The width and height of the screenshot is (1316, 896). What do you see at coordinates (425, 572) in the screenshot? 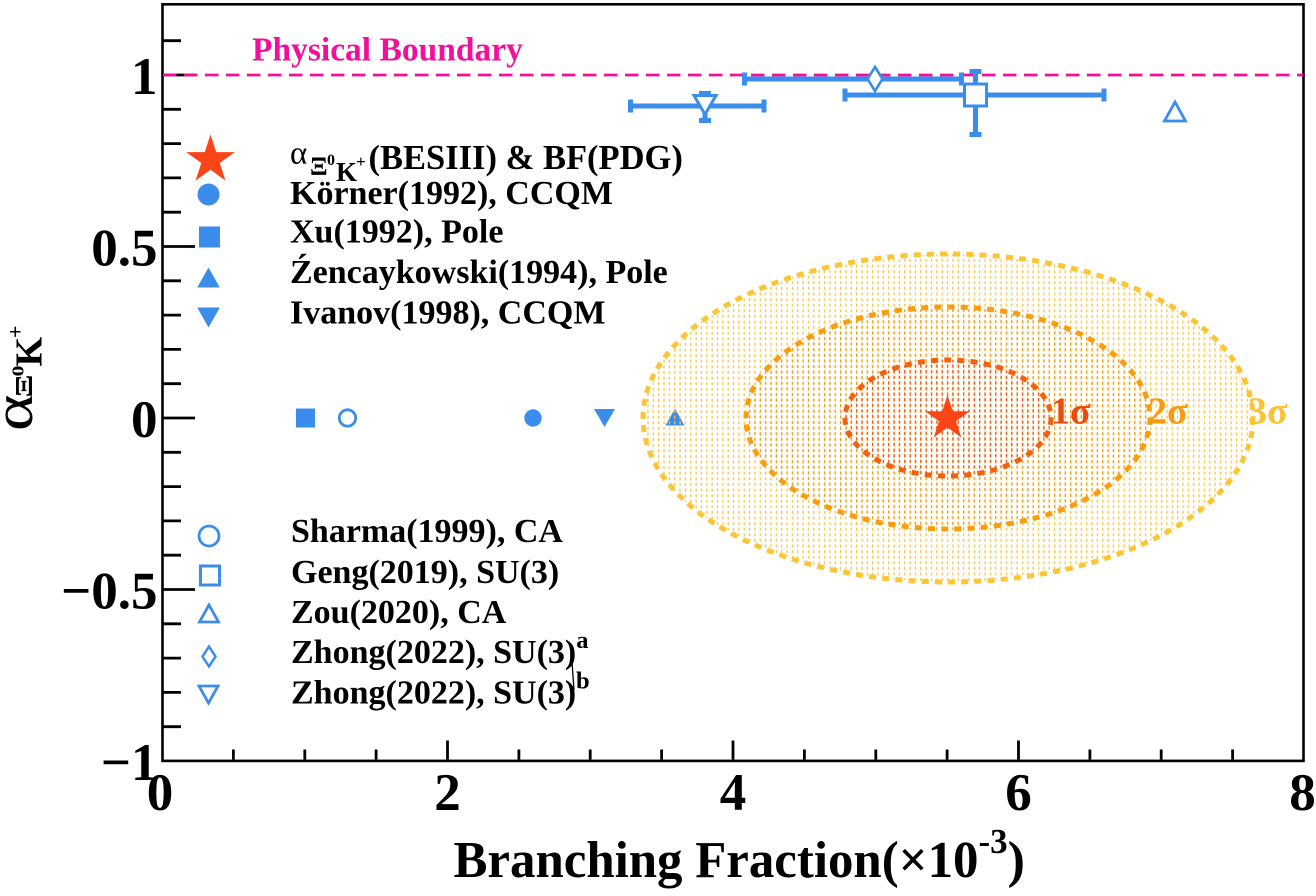
I see `svg-text: Geng(2019), SU(3)` at bounding box center [425, 572].